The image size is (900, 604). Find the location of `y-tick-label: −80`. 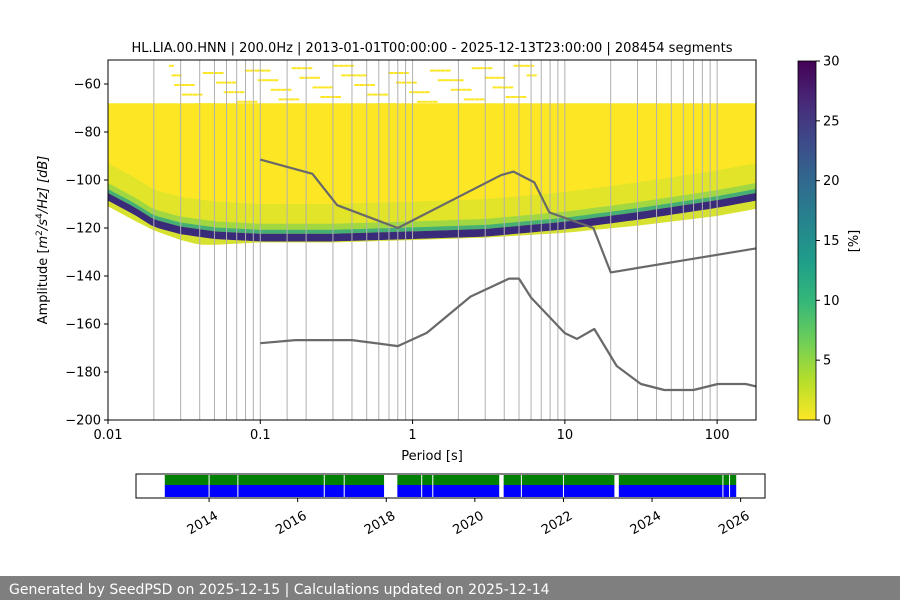

y-tick-label: −80 is located at coordinates (87, 133).